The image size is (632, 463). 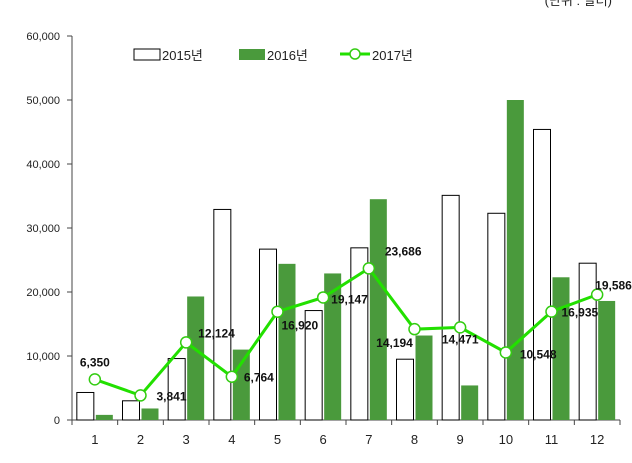 I want to click on data-label-2017: 23,686, so click(x=403, y=251).